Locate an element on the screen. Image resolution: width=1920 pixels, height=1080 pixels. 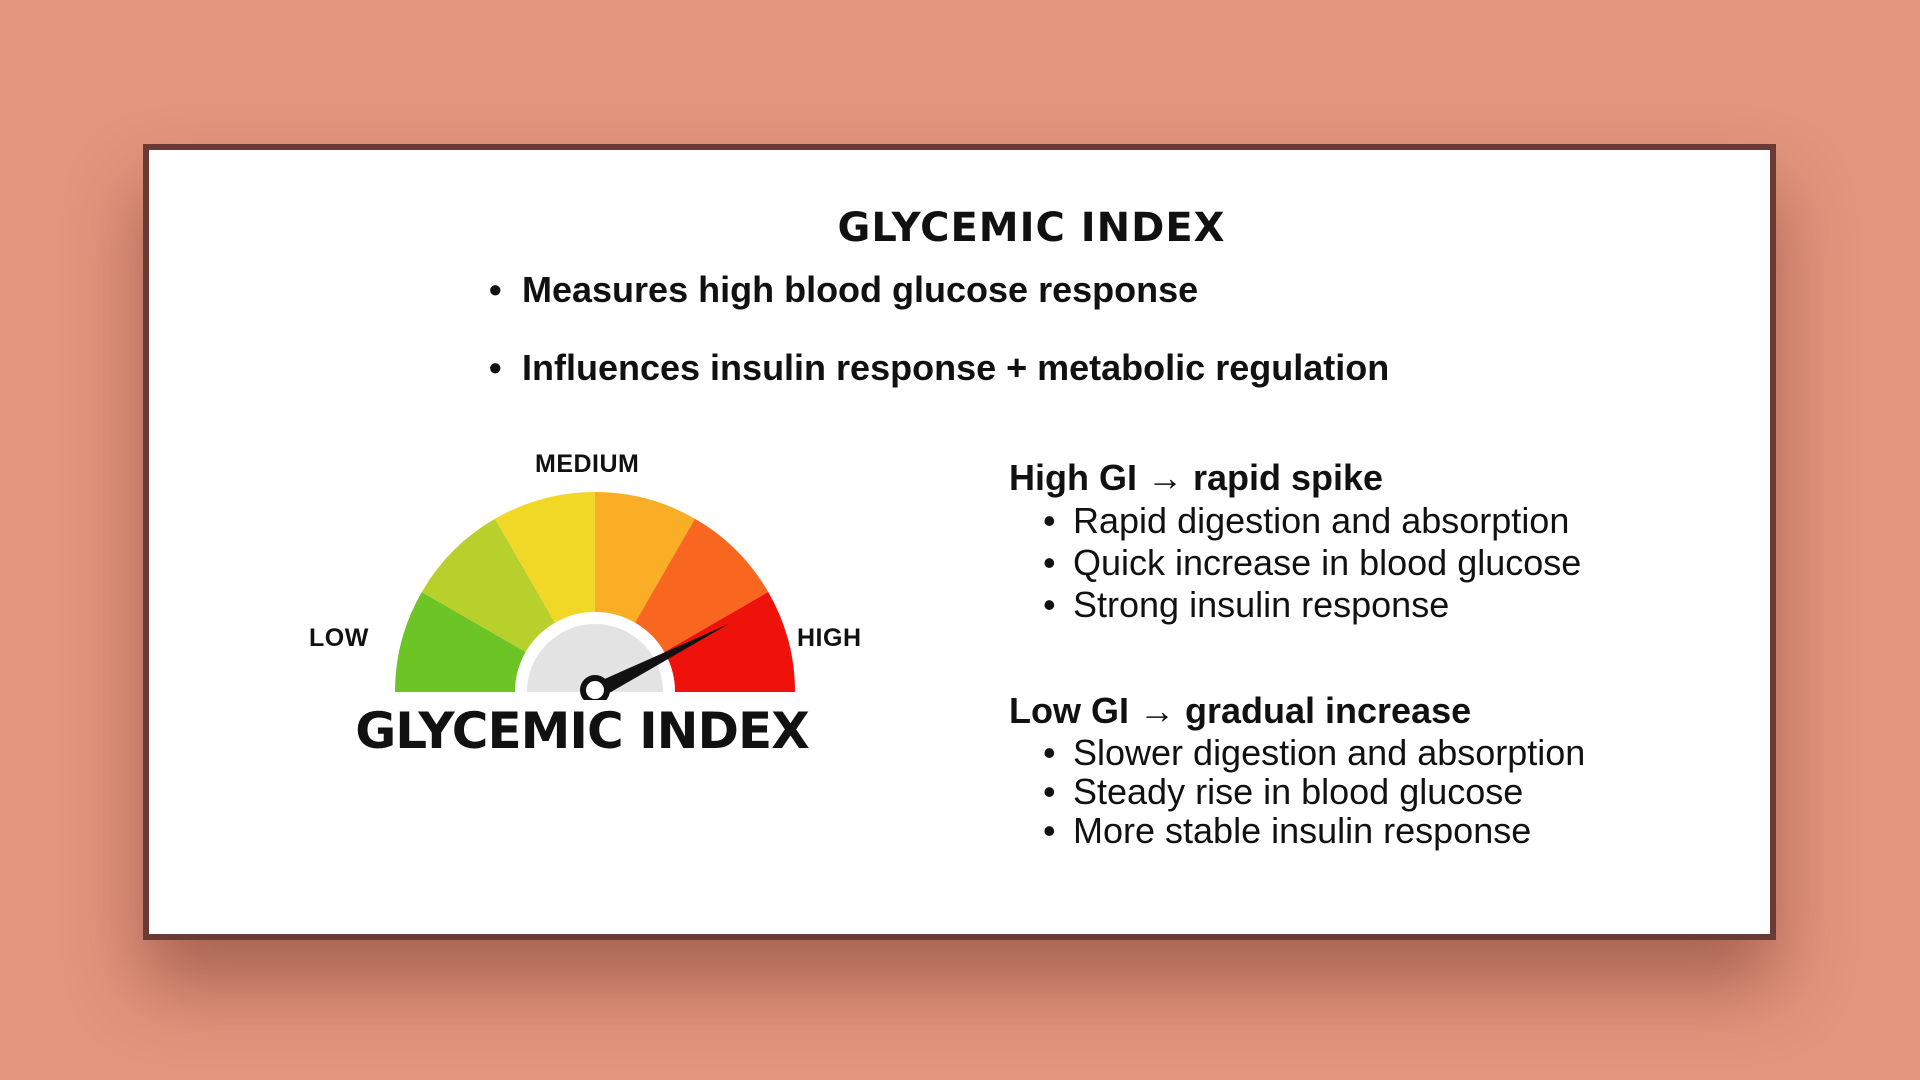
glycemic-gauge-illustration: MEDIUM LOW HIGH GLYCEMIC INDEX is located at coordinates (540, 610).